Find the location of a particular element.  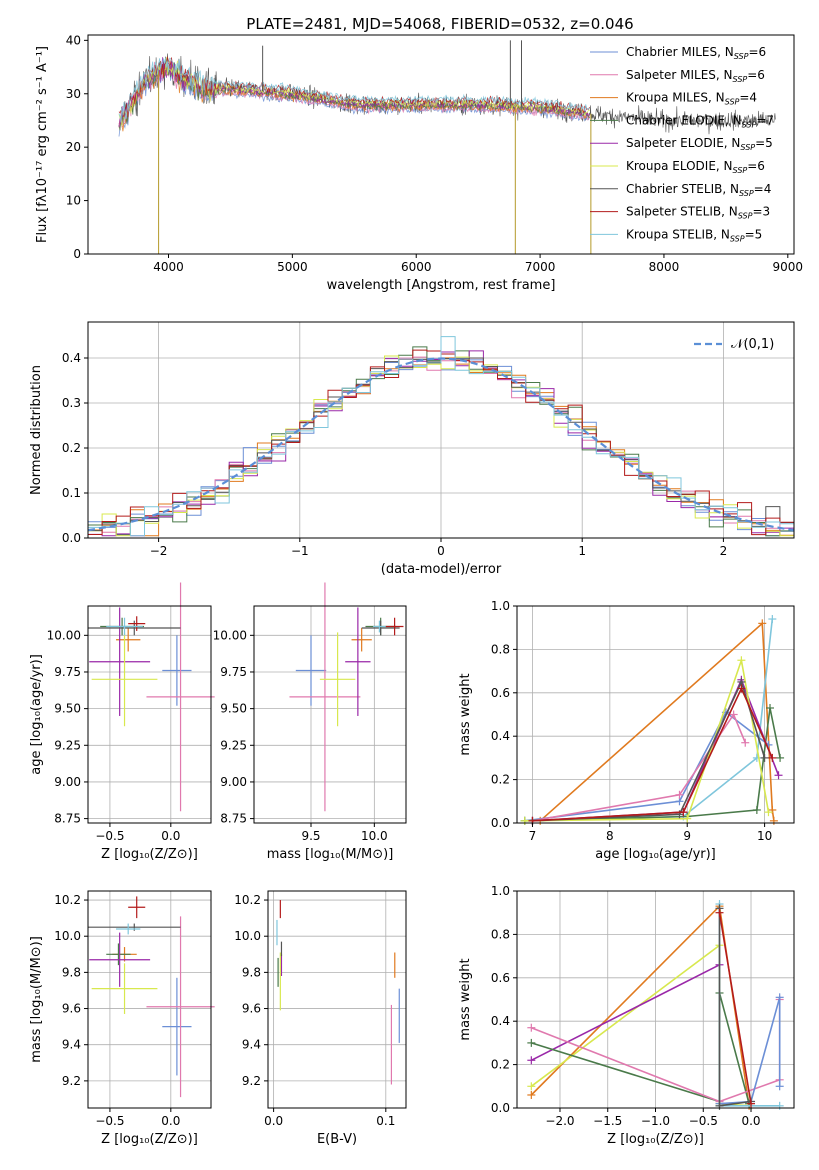

y-tick-label: 20 is located at coordinates (73, 147).